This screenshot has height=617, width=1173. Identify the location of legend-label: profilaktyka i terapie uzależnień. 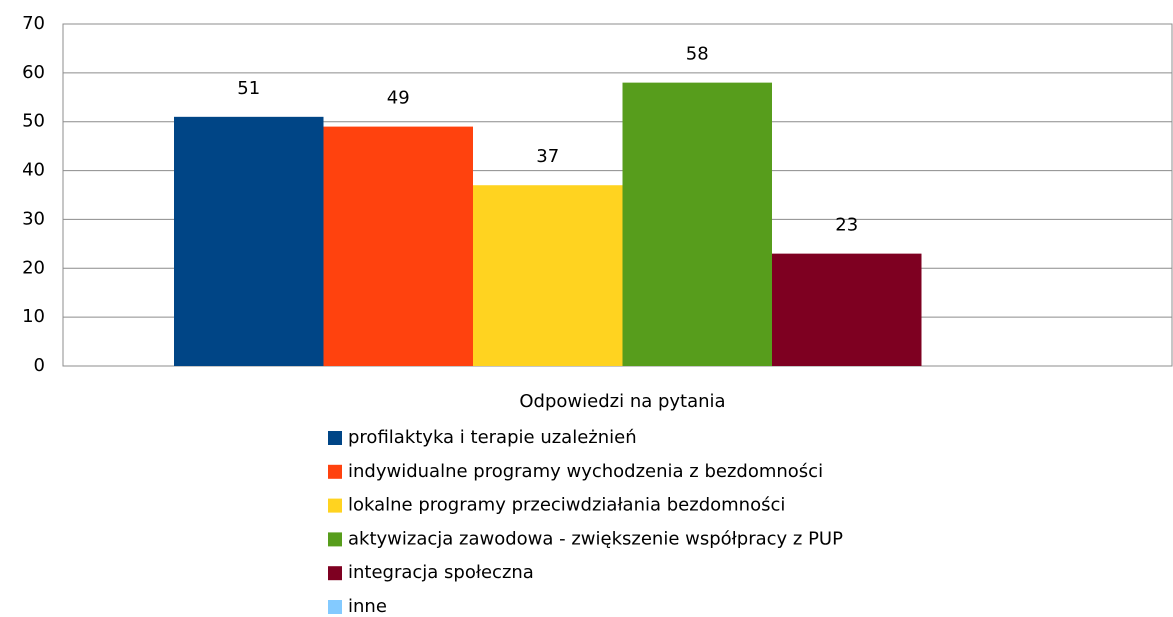
(492, 437).